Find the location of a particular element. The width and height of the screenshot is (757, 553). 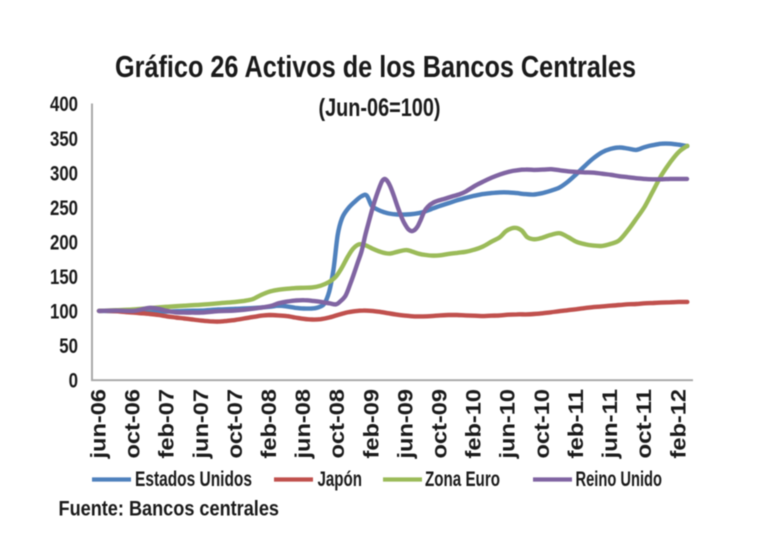

svg-text: (Jun-06=100) is located at coordinates (380, 108).